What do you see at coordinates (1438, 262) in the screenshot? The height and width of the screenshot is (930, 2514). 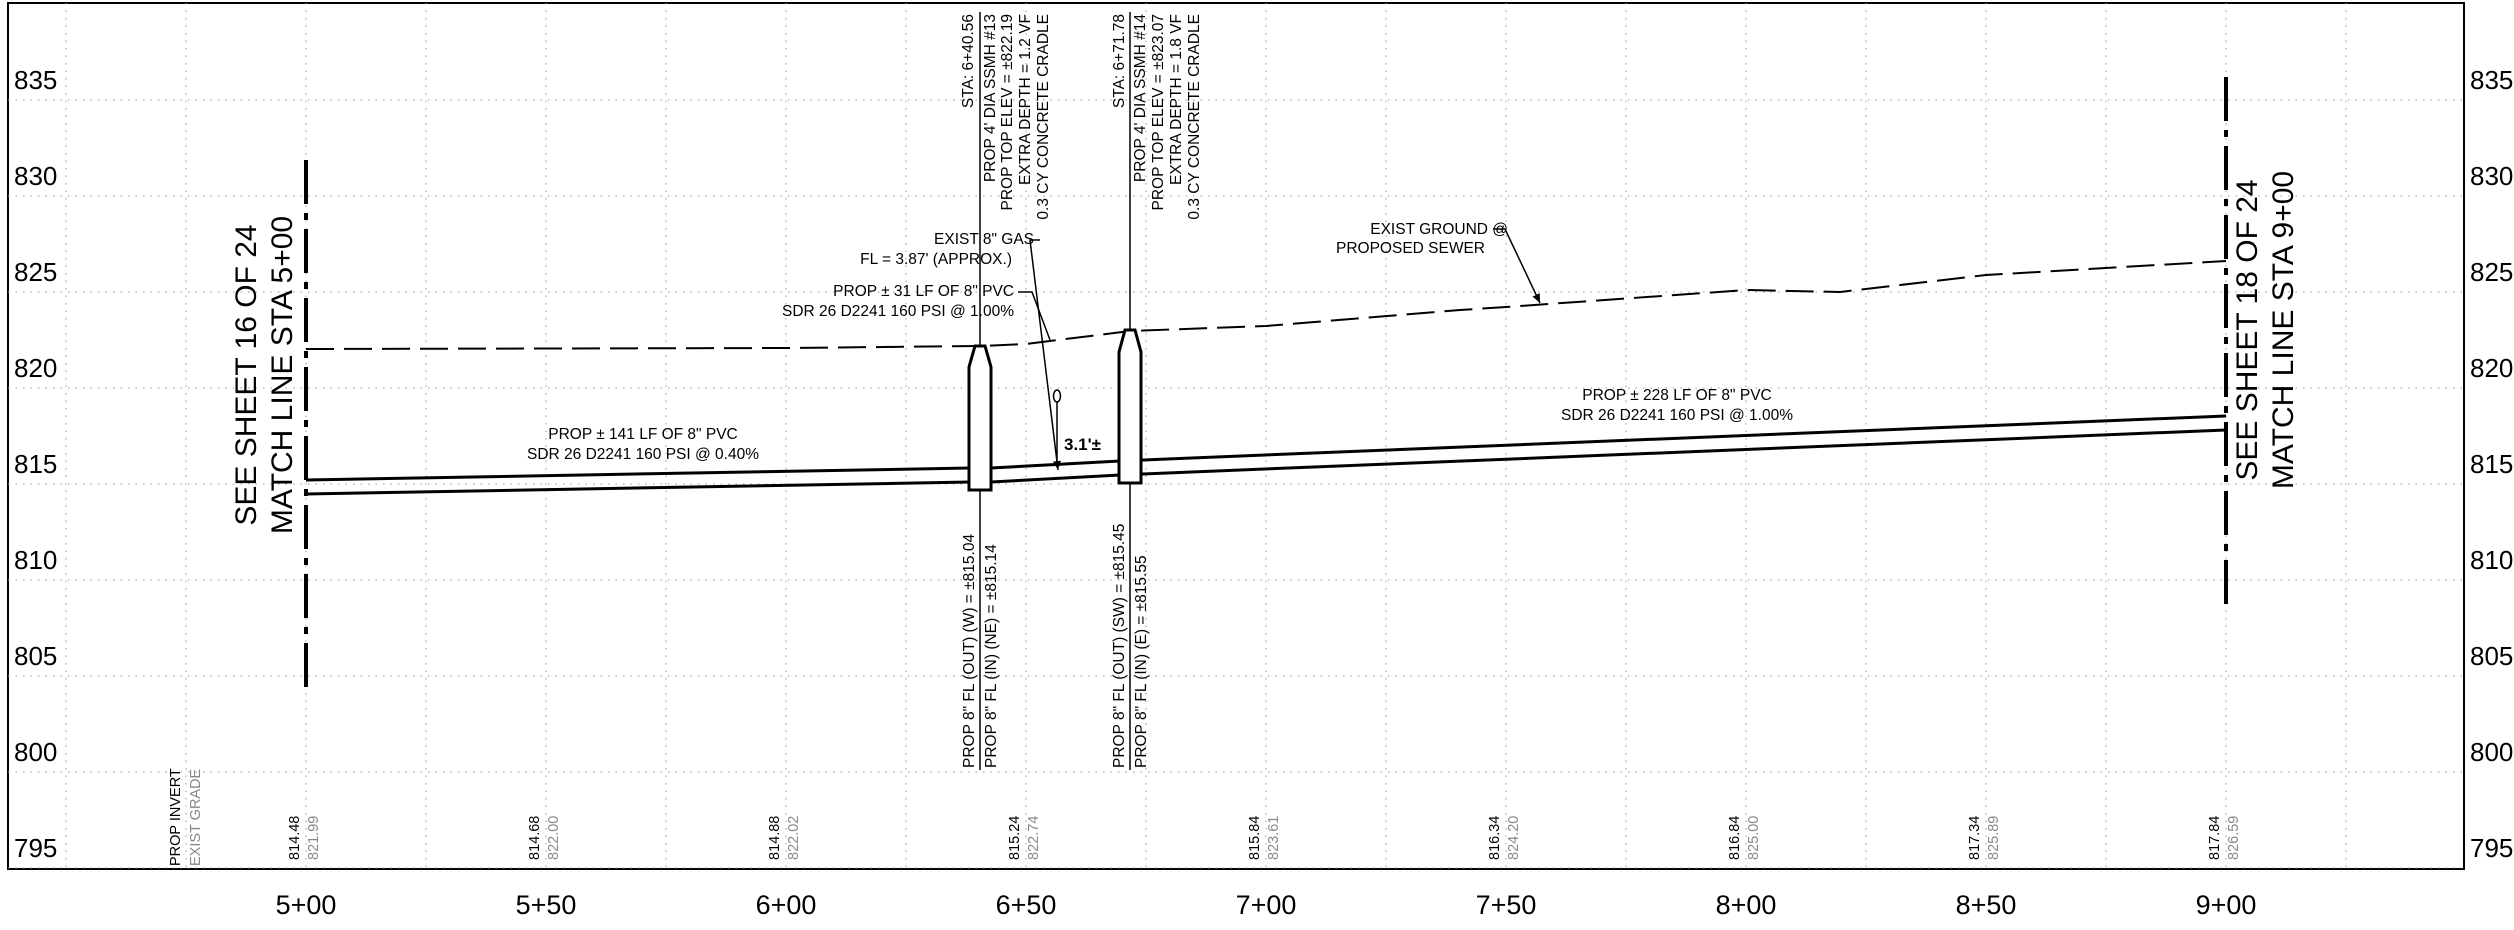 I see `existing-ground-callout: EXIST GROUND @ PROPOSED SEWER` at bounding box center [1438, 262].